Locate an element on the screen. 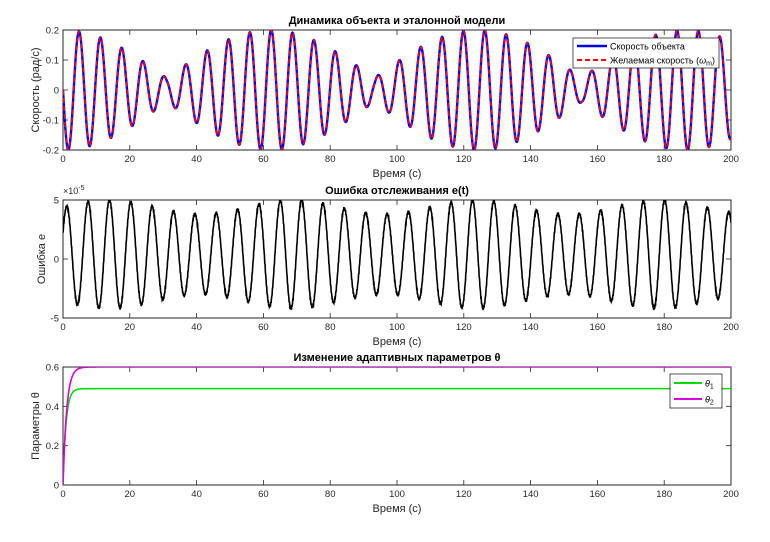  legend-desired-symbol: ω is located at coordinates (702, 61).